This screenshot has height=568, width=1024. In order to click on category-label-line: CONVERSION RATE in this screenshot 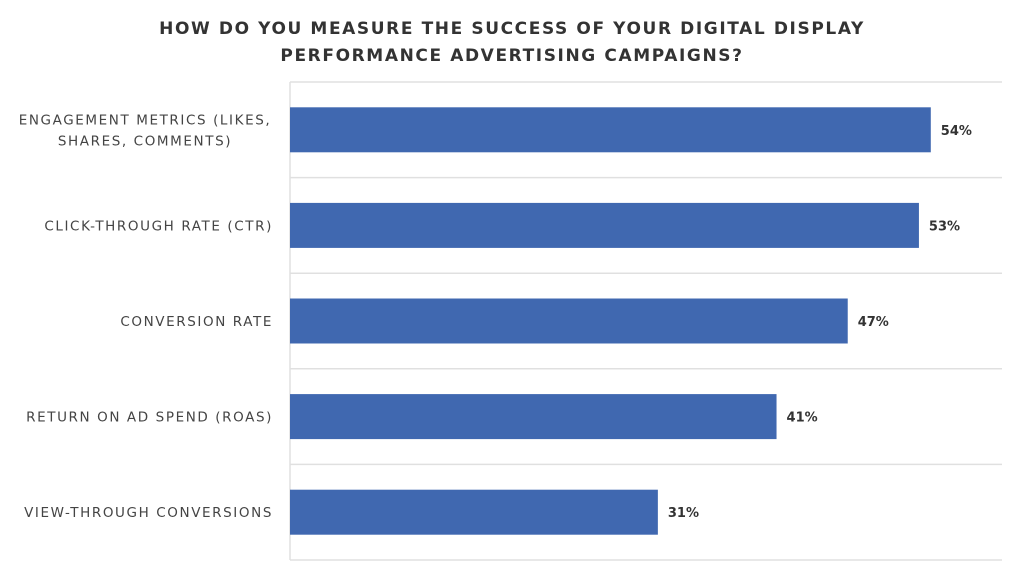, I will do `click(196, 322)`.